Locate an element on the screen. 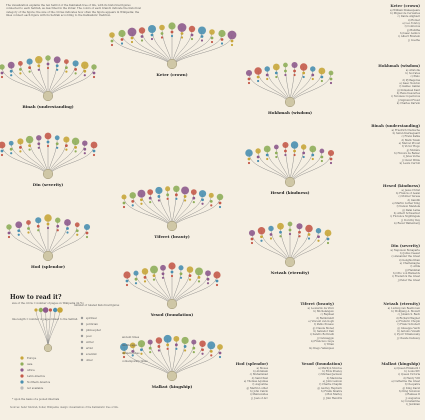  list-item: i) Sandro Botticelli is located at coordinates (322, 335).